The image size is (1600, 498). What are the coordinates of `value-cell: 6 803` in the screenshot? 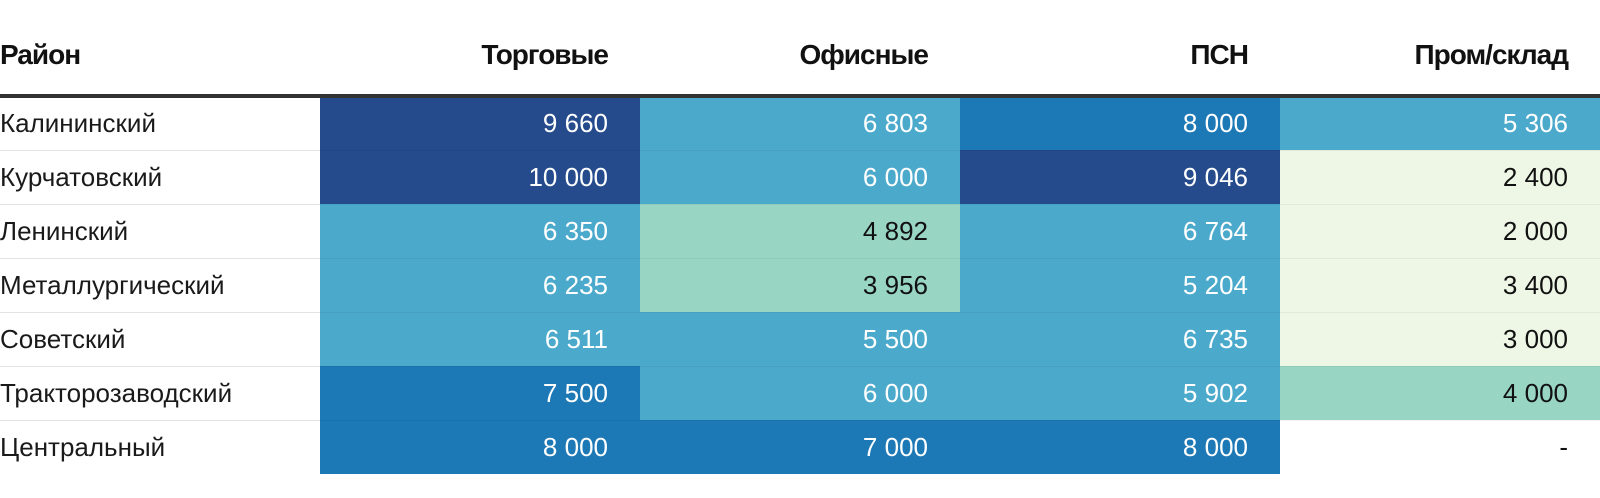 It's located at (800, 123).